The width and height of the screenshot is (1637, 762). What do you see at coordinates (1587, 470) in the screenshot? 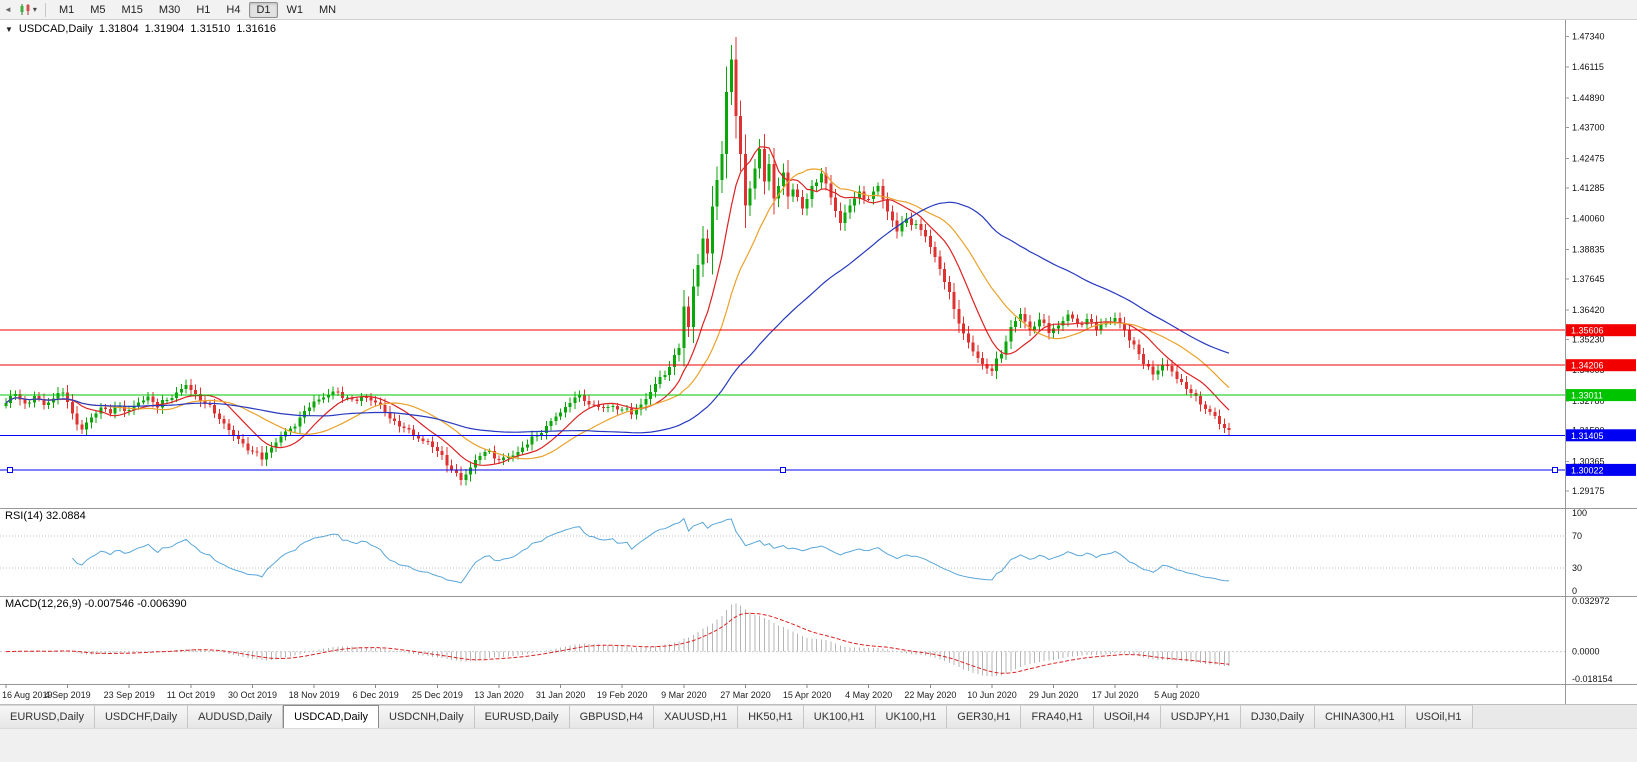
I see `hline-price-box-label: 1.30022` at bounding box center [1587, 470].